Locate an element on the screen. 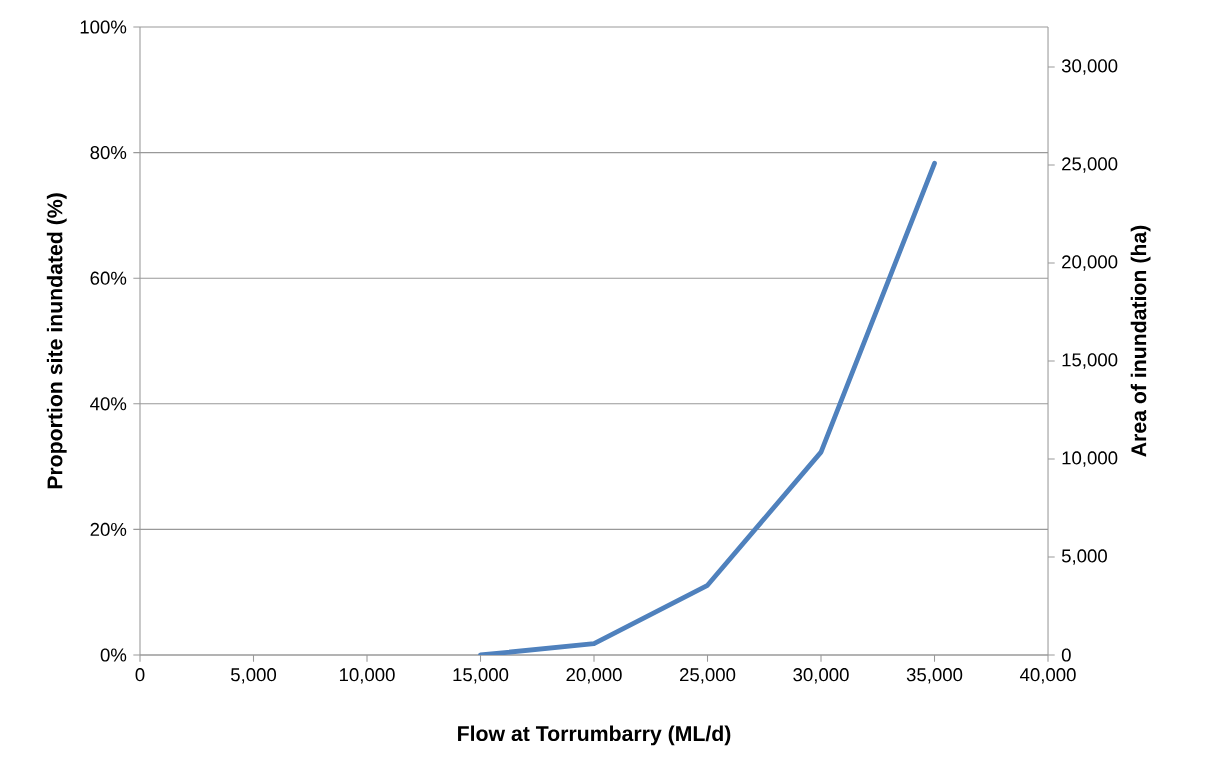 This screenshot has width=1212, height=767. x-tick-label: 25,000 is located at coordinates (708, 676).